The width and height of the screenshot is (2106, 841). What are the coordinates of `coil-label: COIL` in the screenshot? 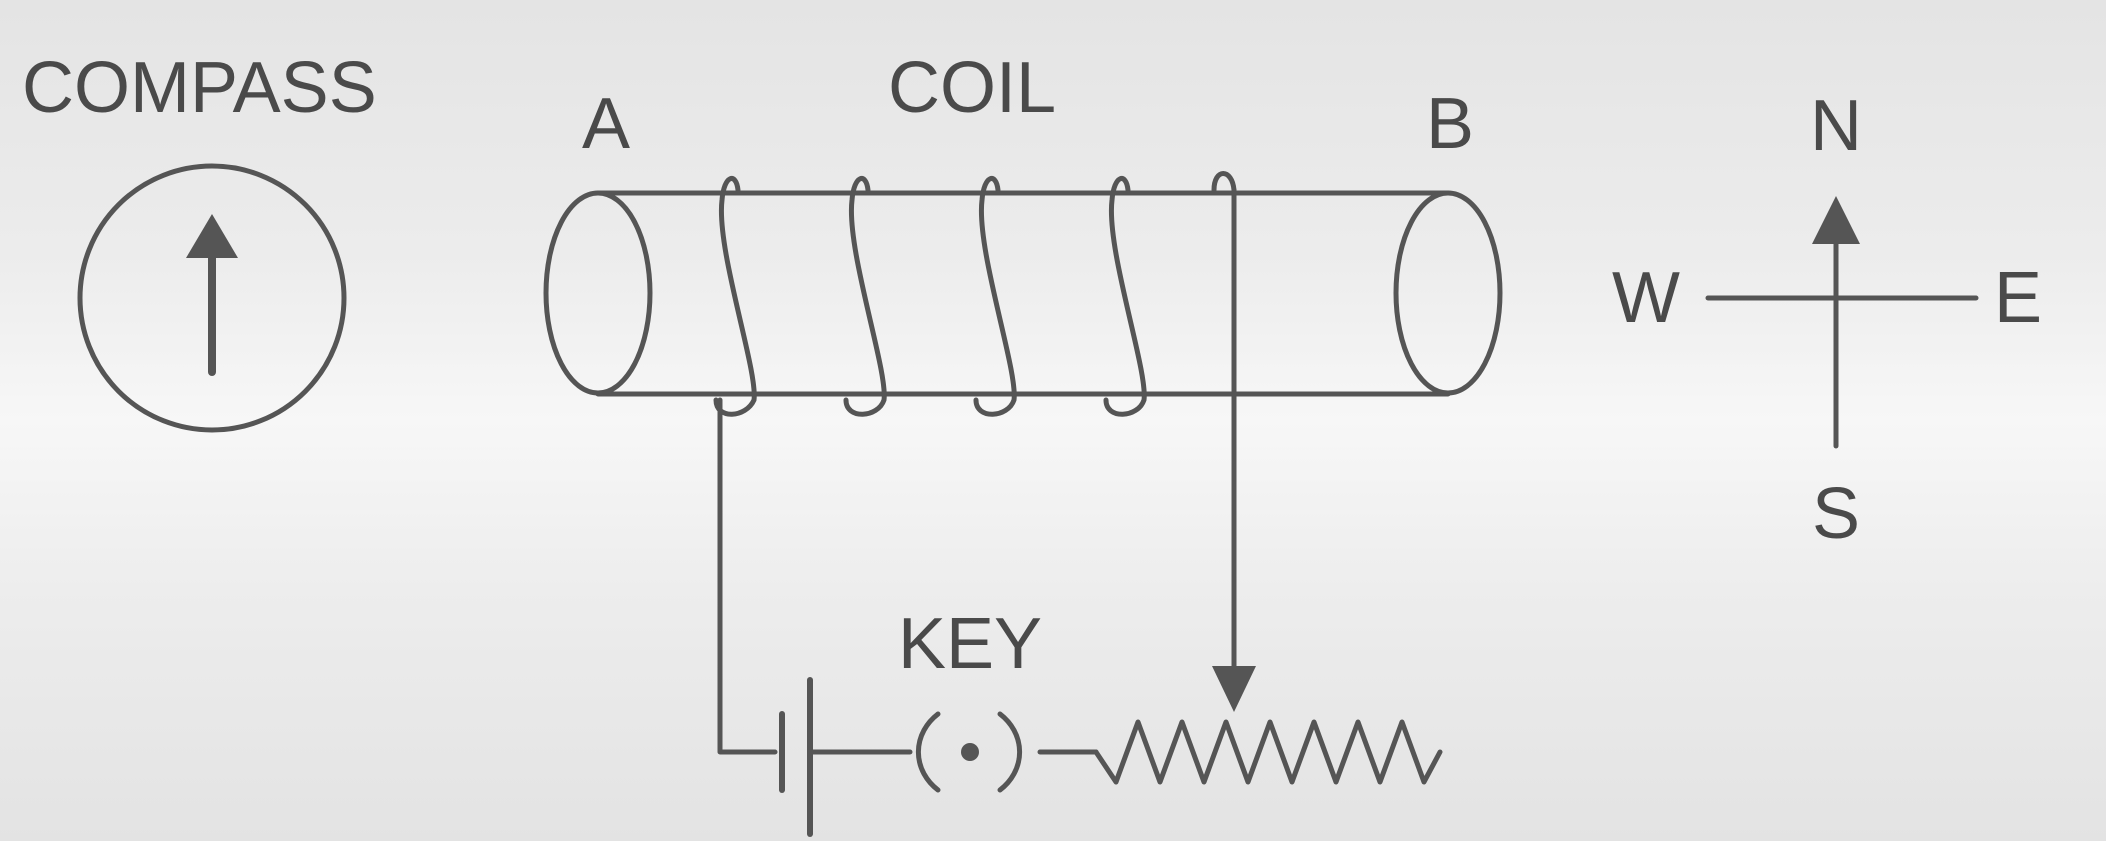 It's located at (972, 88).